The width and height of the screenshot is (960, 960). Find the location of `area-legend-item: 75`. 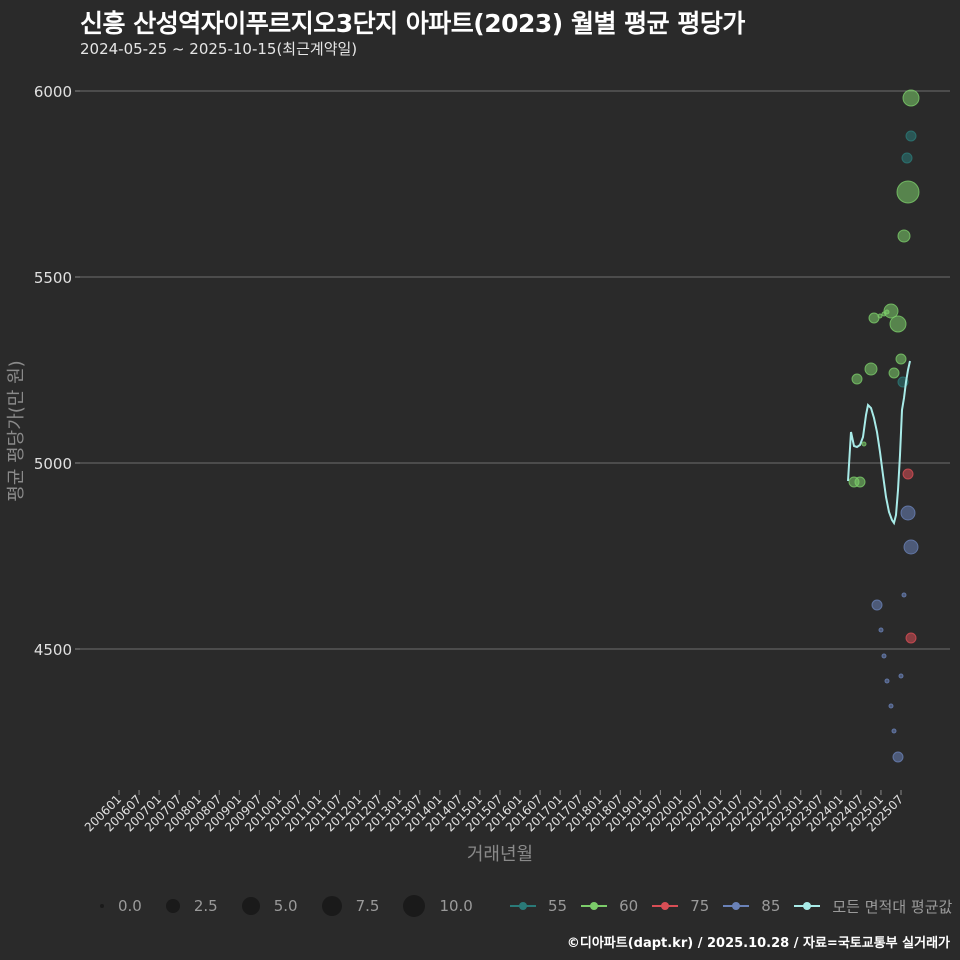

area-legend-item: 75 is located at coordinates (680, 906).